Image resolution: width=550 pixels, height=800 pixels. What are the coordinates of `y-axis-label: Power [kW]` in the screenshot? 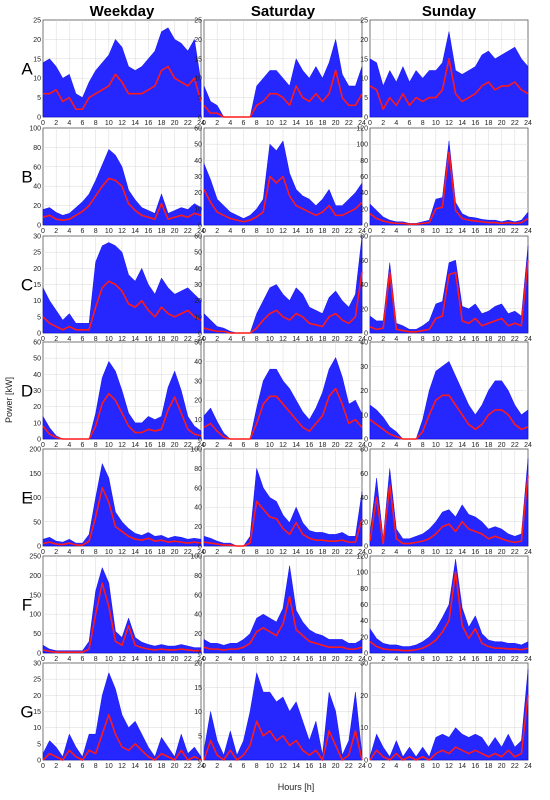 It's located at (9, 400).